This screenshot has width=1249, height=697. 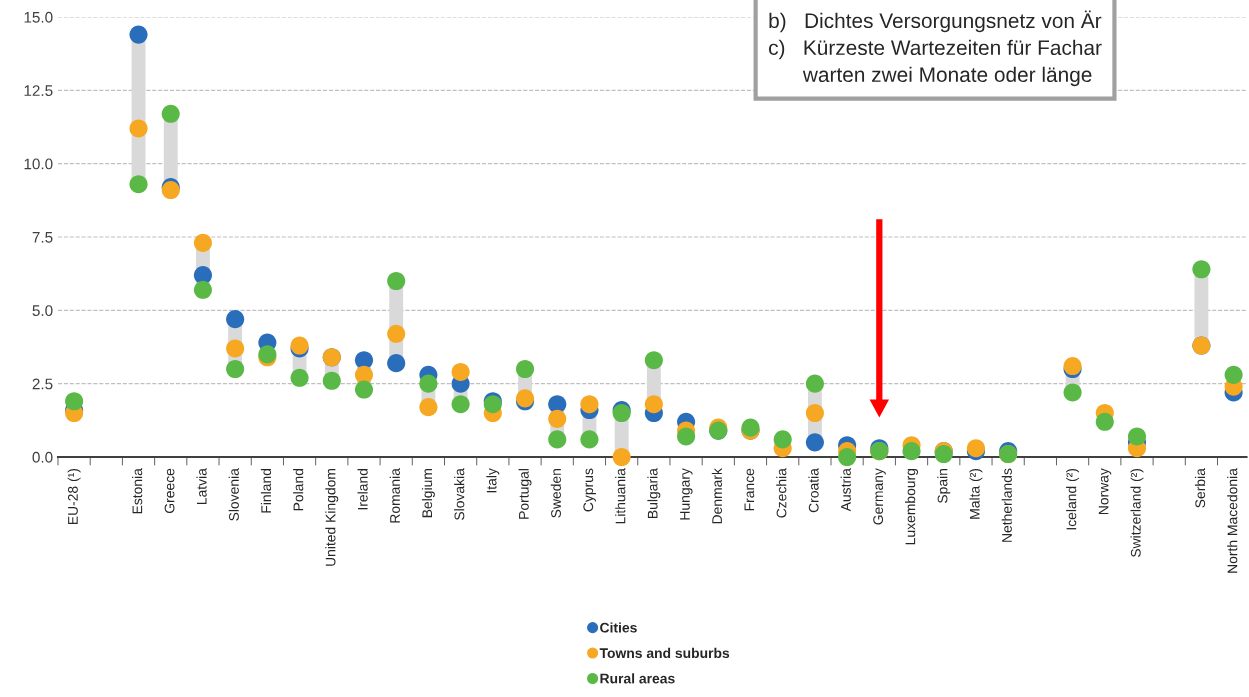 I want to click on x-tick-label: Lithuania, so click(x=620, y=496).